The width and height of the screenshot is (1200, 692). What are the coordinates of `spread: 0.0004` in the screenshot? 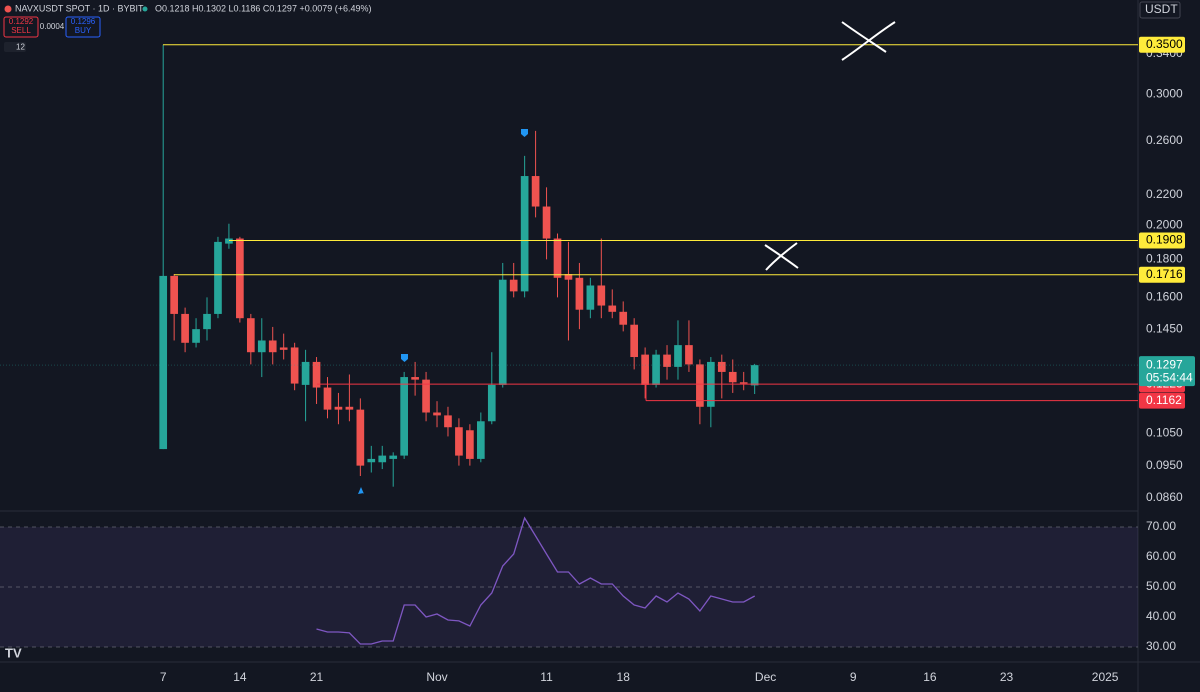 It's located at (52, 26).